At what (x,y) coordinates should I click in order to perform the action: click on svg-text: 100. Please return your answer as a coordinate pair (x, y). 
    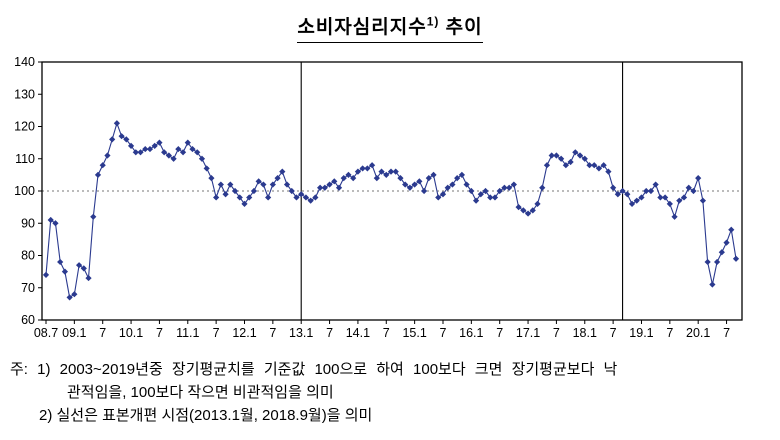
    Looking at the image, I should click on (24, 191).